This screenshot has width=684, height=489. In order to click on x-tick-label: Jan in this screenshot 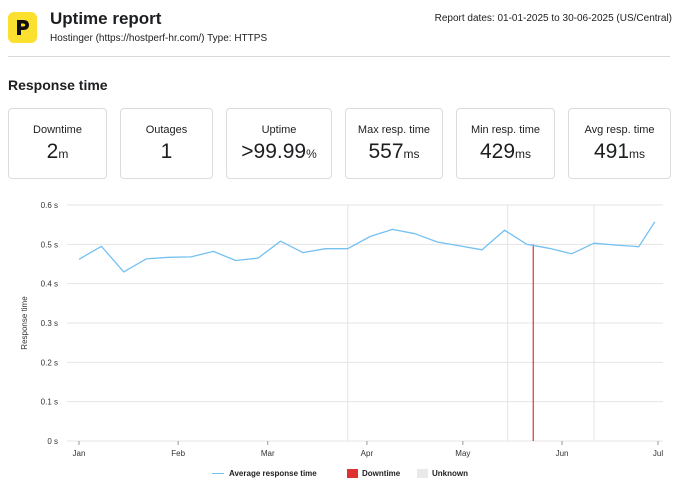, I will do `click(79, 453)`.